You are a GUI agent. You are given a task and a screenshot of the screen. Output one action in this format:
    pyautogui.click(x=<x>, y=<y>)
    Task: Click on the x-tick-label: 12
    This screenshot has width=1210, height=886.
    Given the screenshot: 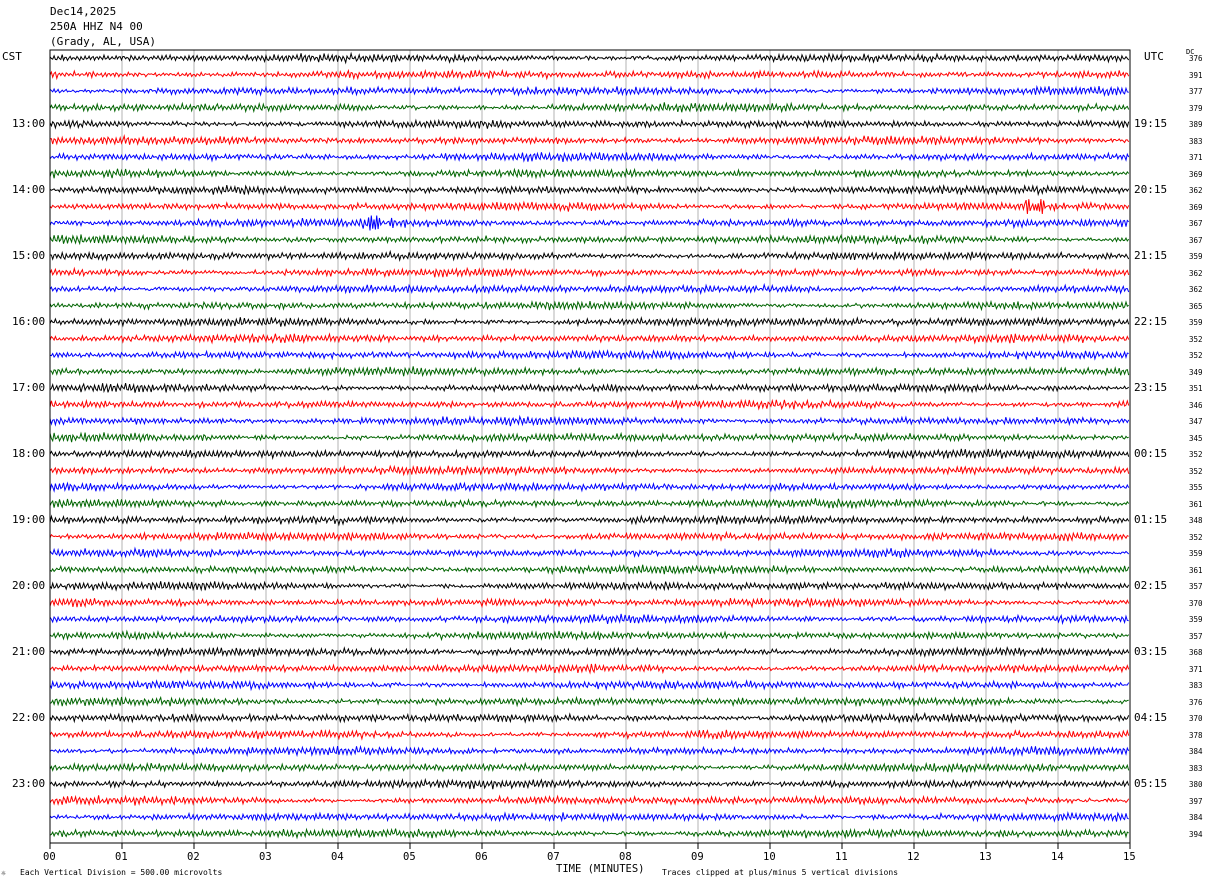 What is the action you would take?
    pyautogui.click(x=913, y=857)
    